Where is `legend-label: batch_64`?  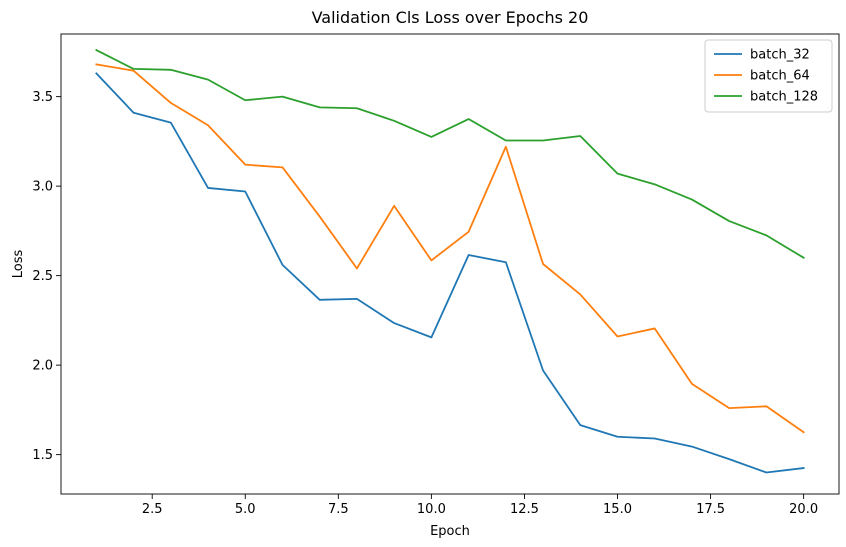
legend-label: batch_64 is located at coordinates (780, 76).